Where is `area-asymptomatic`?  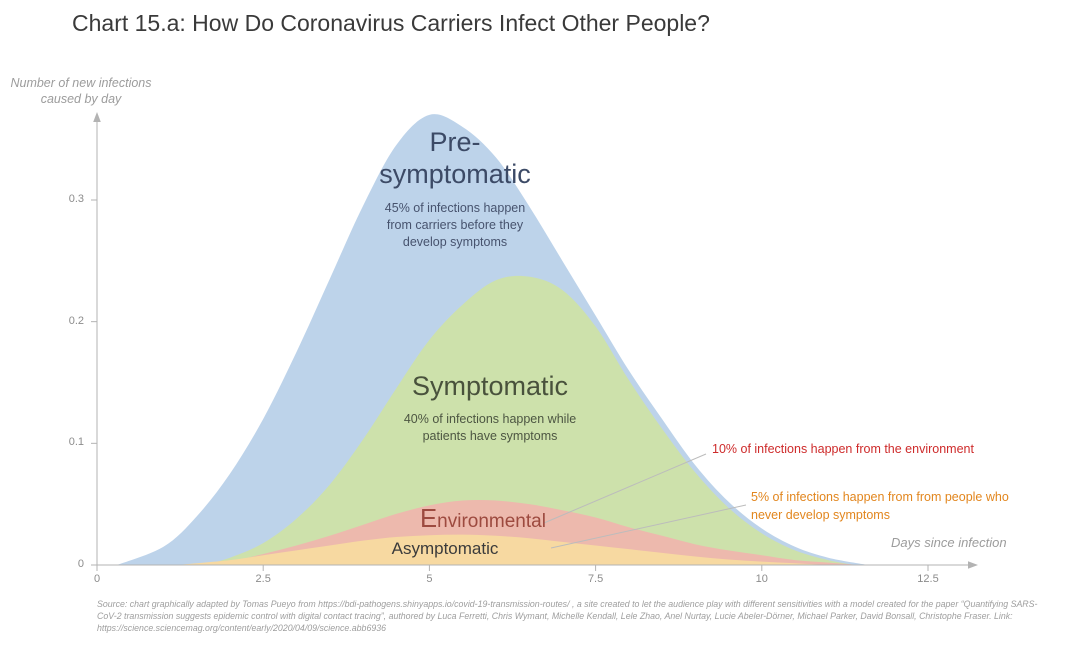
area-asymptomatic is located at coordinates (502, 549).